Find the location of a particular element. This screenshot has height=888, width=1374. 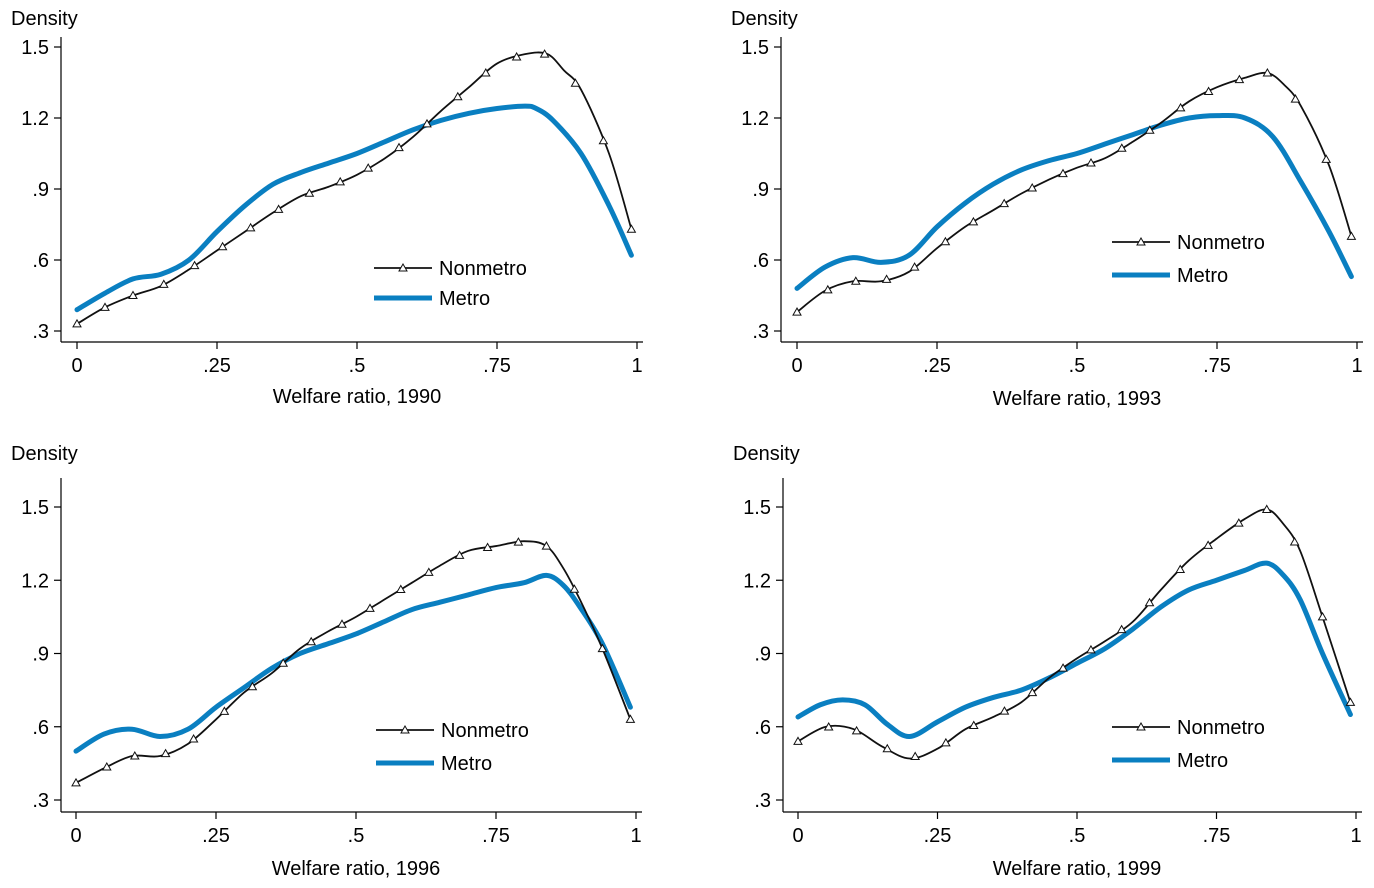

x-axis-label: Welfare ratio, 1996 is located at coordinates (356, 869).